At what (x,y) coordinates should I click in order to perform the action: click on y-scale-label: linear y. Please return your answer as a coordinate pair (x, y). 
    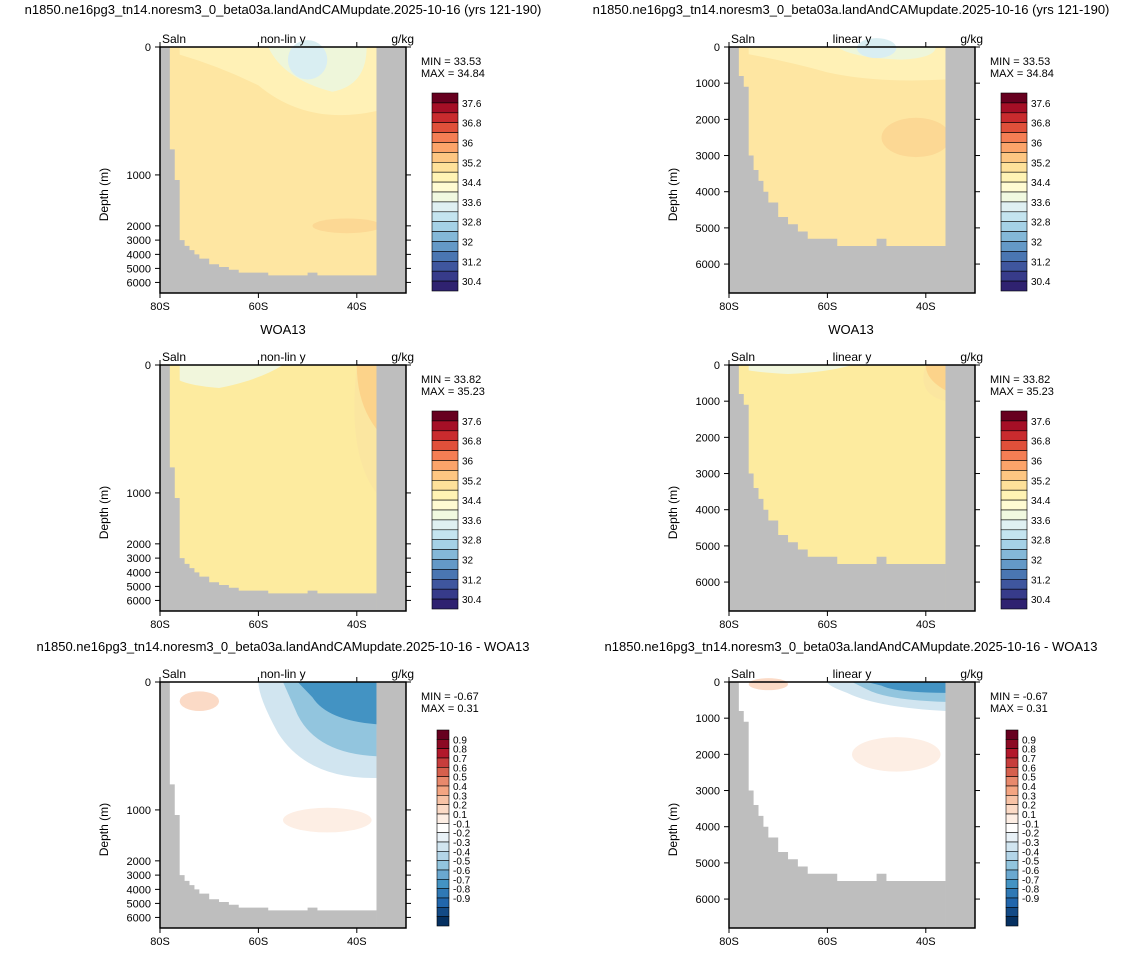
    Looking at the image, I should click on (852, 39).